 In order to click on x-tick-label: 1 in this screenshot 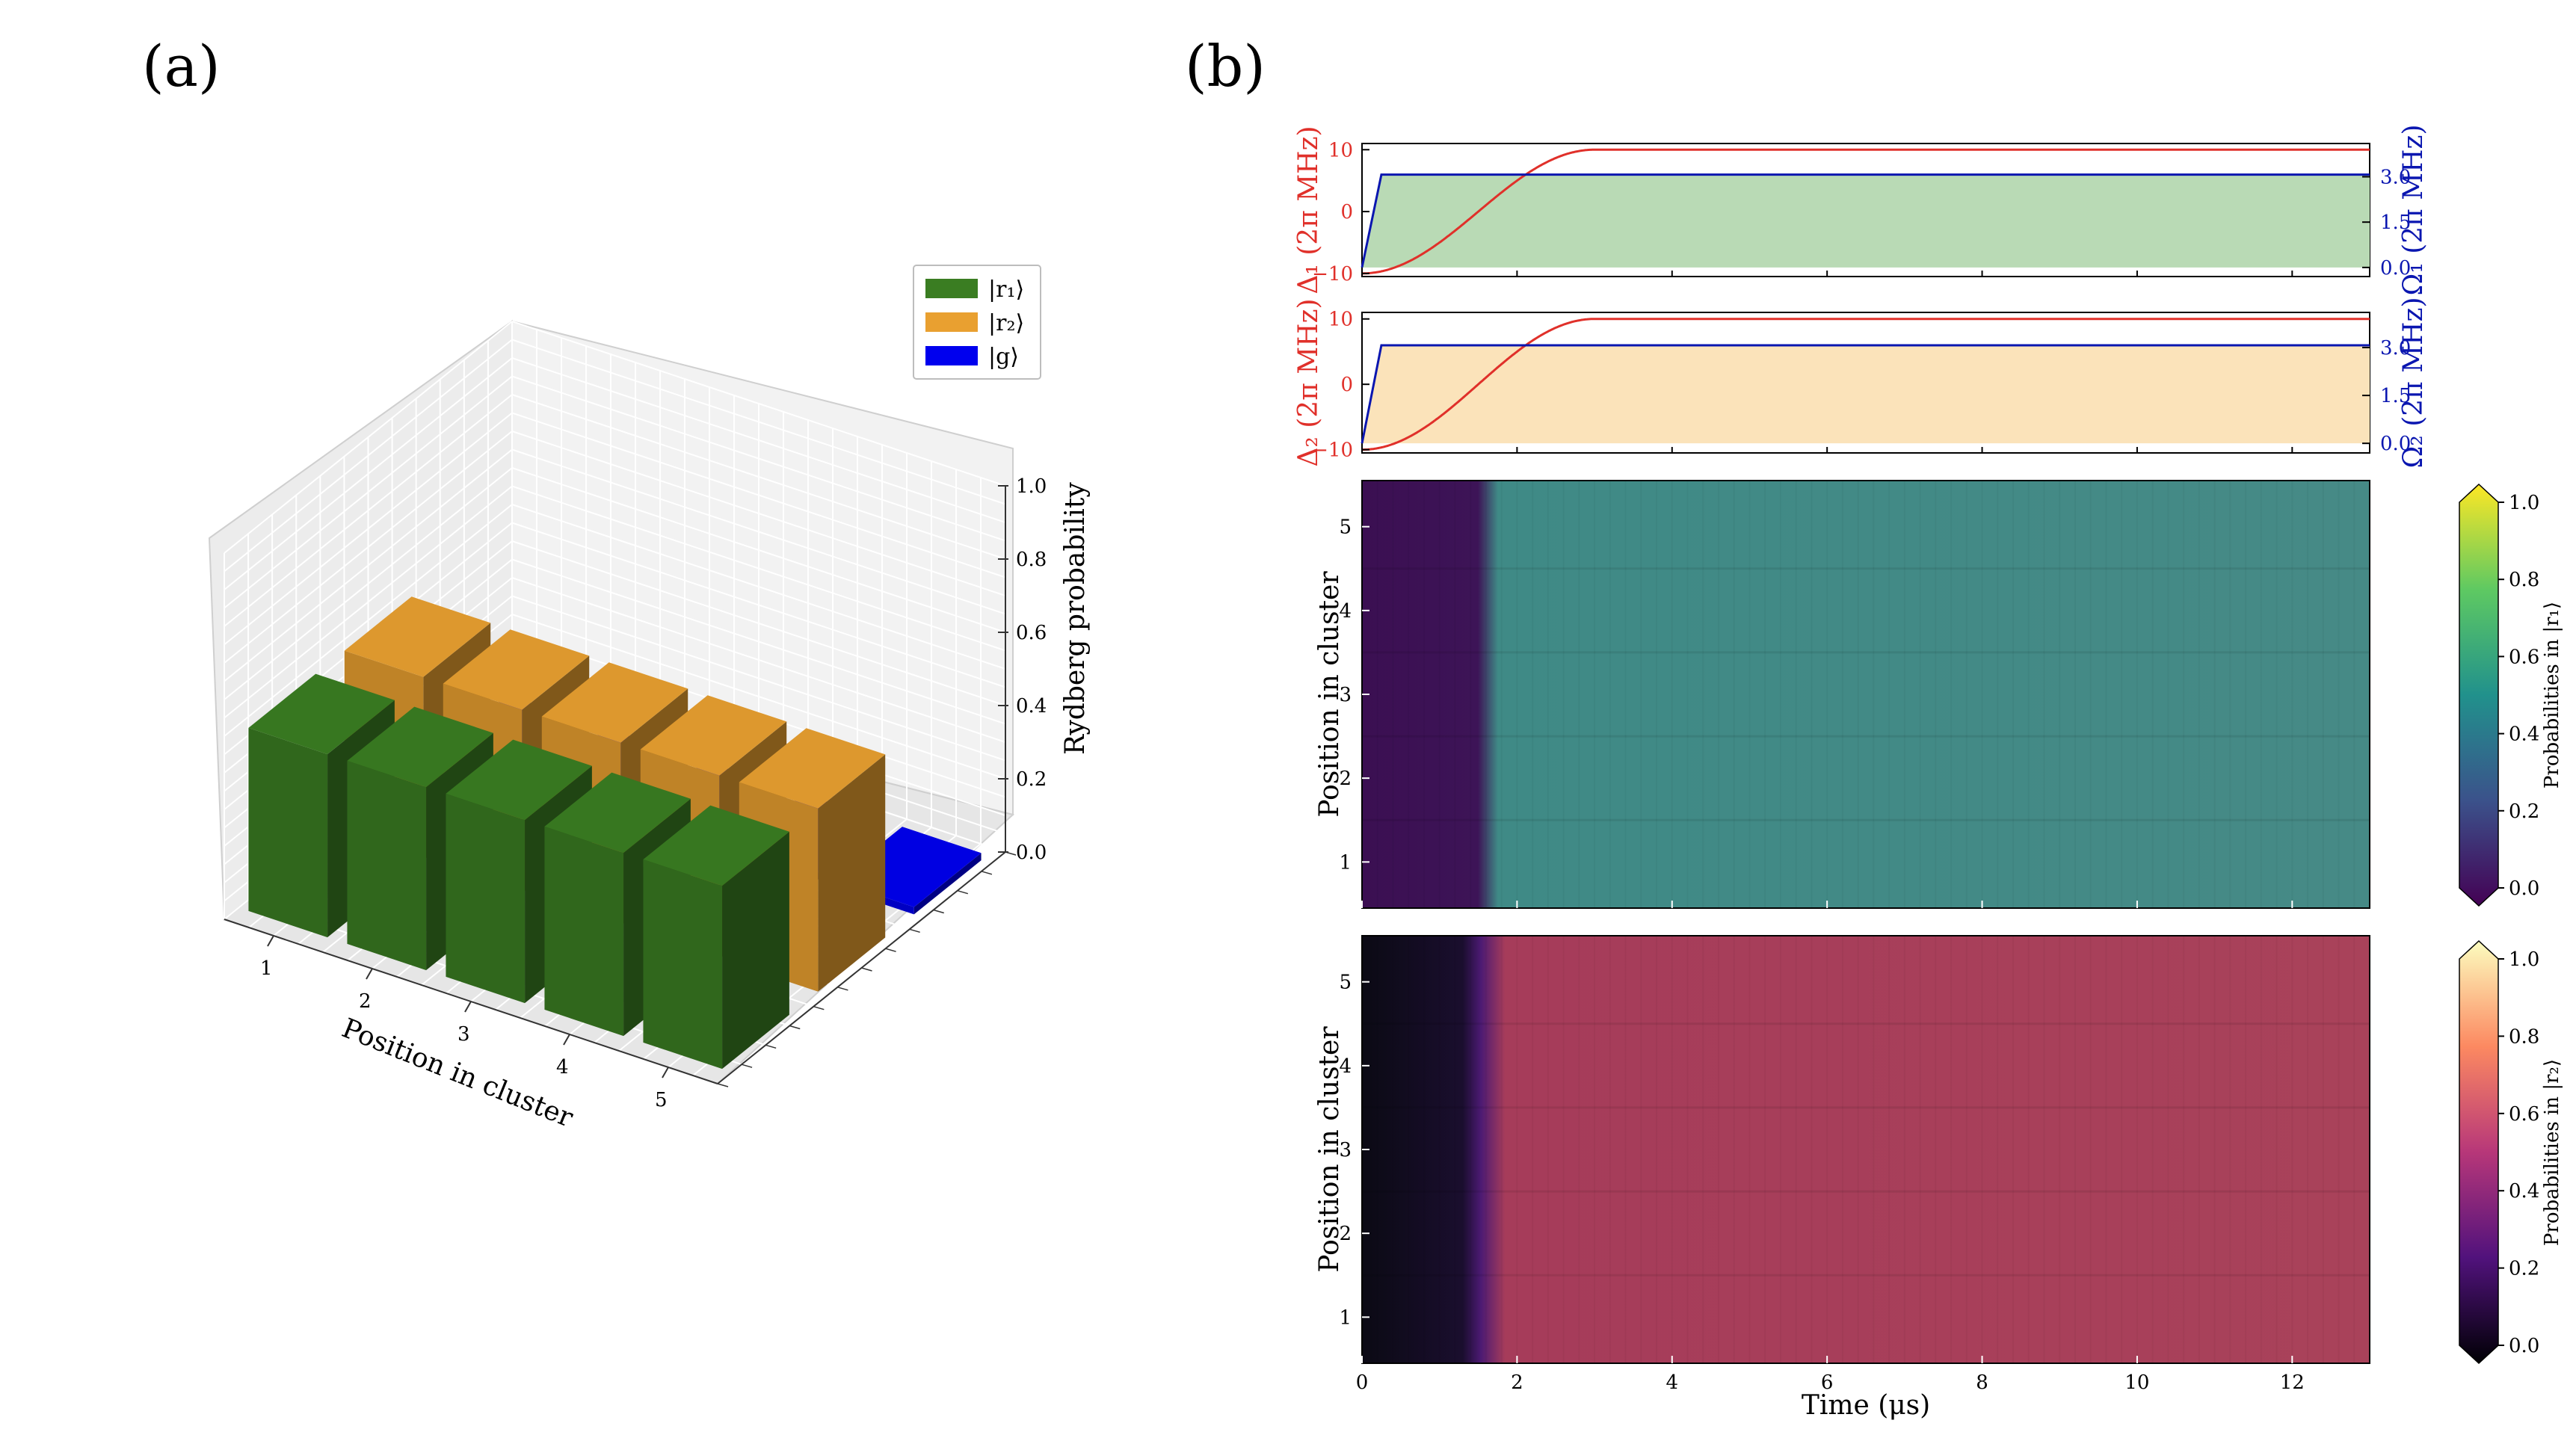, I will do `click(266, 969)`.